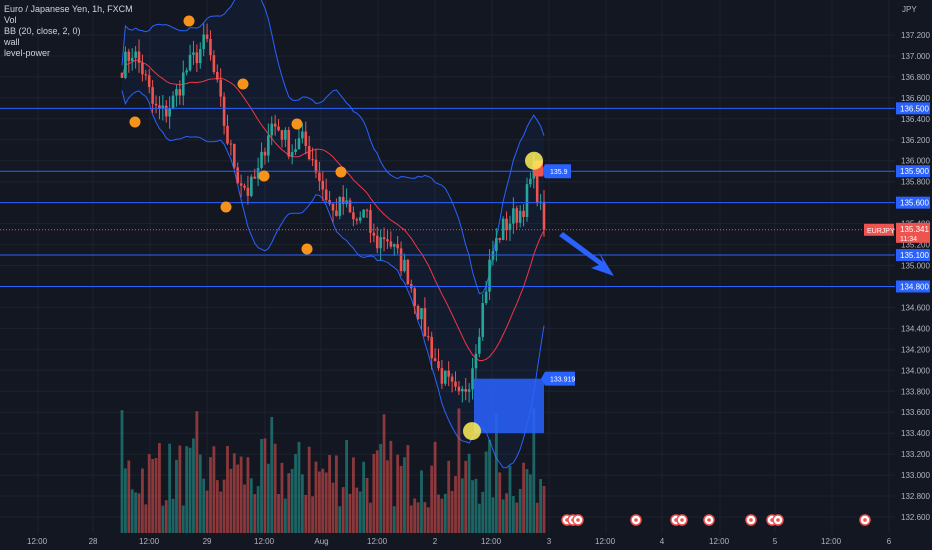 The width and height of the screenshot is (932, 550). Describe the element at coordinates (562, 380) in the screenshot. I see `zone-price-label: 133.919` at that location.